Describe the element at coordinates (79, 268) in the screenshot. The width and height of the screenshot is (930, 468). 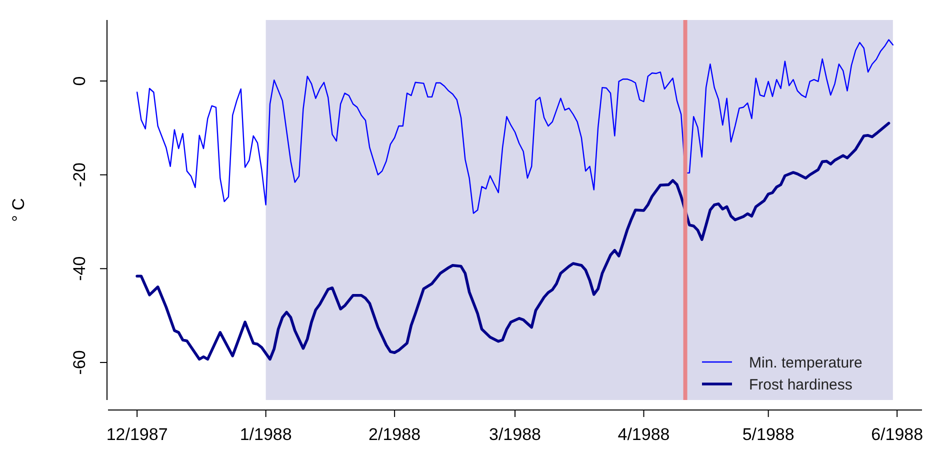
I see `y-tick-label: -40` at that location.